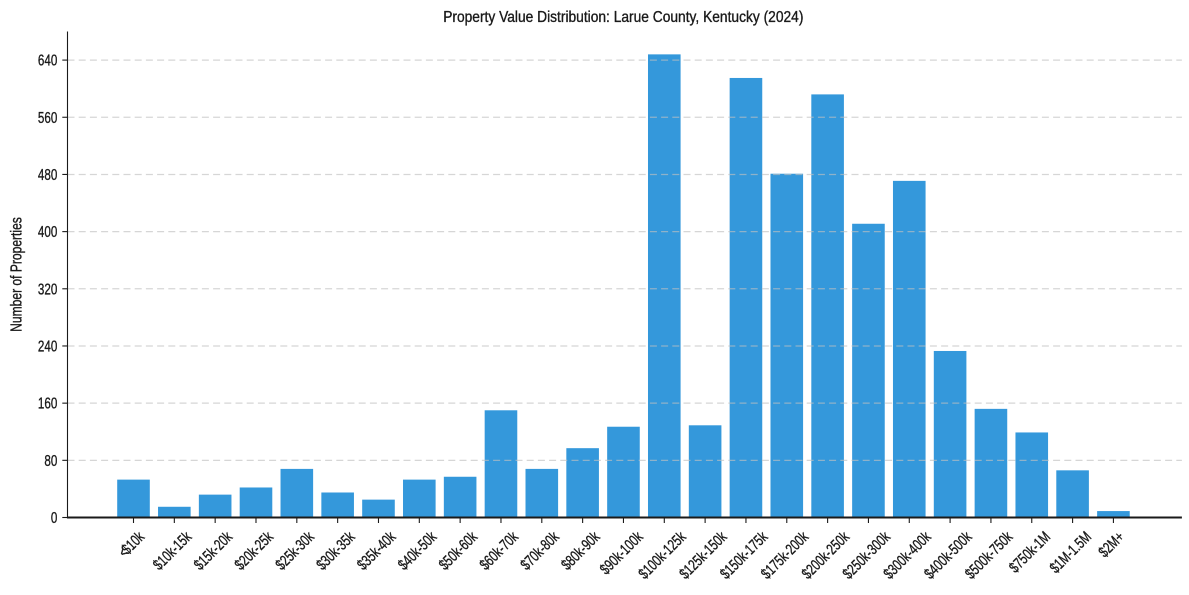  What do you see at coordinates (17, 274) in the screenshot?
I see `svg-text: Number of Properties` at bounding box center [17, 274].